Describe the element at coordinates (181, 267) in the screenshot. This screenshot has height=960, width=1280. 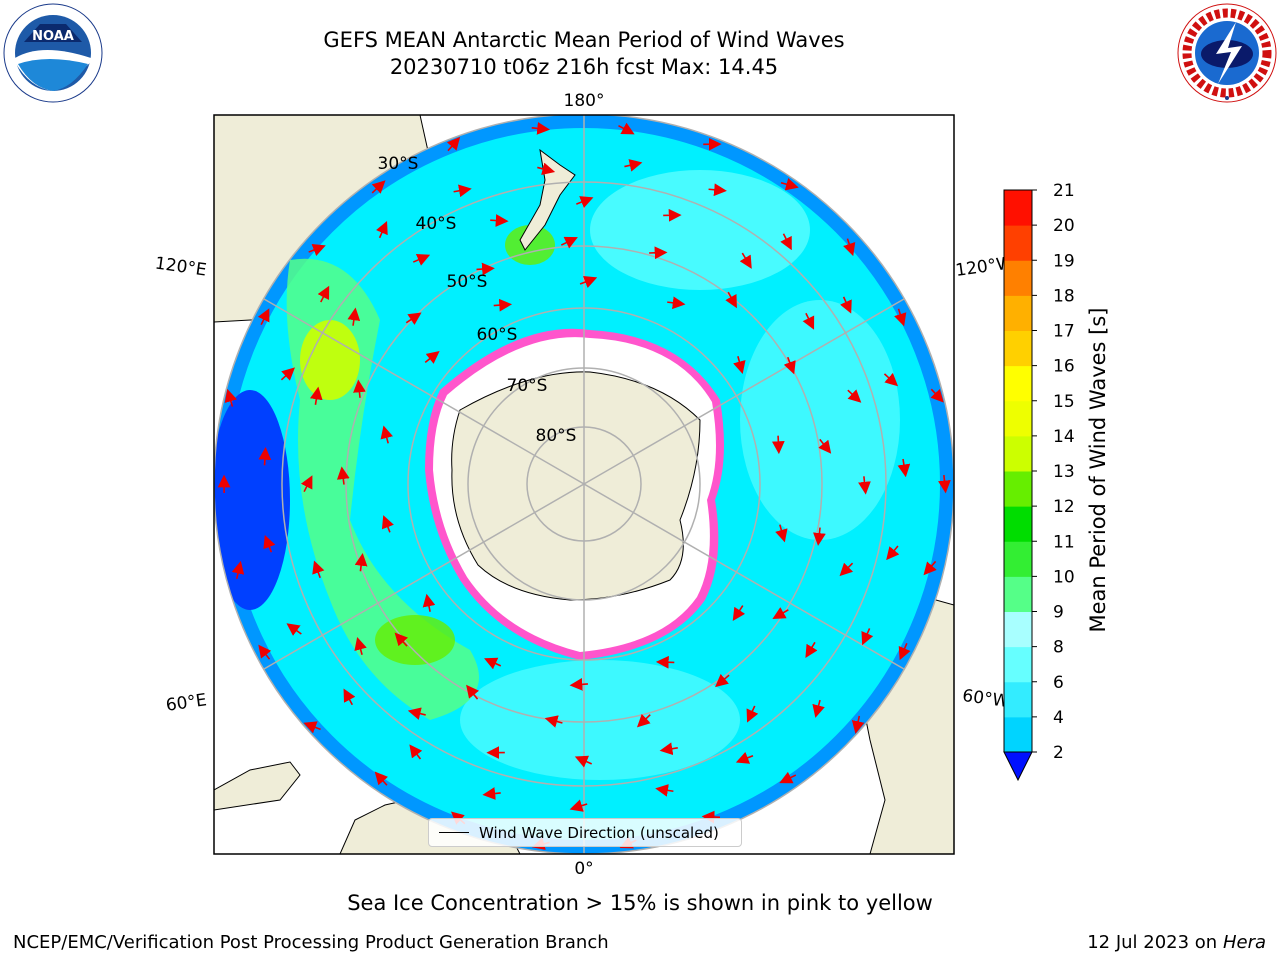
I see `lon-label-120e: 120°E` at that location.